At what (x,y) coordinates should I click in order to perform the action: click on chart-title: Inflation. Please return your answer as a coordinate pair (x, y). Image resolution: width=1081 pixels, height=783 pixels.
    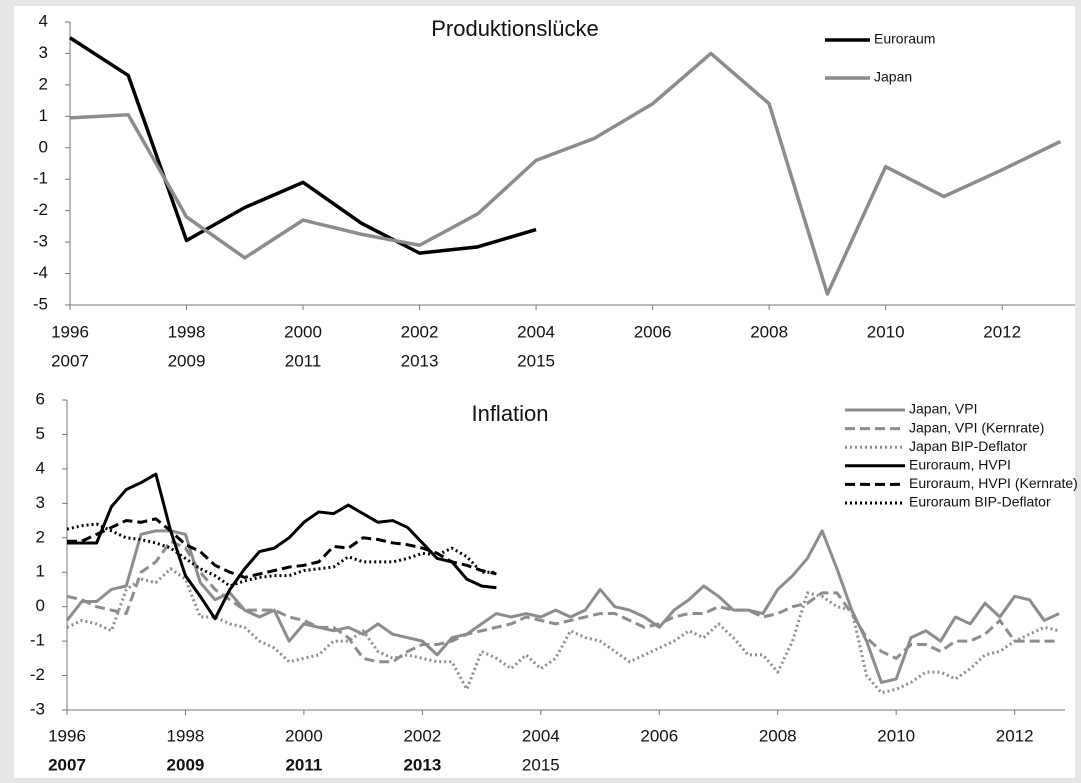
    Looking at the image, I should click on (509, 413).